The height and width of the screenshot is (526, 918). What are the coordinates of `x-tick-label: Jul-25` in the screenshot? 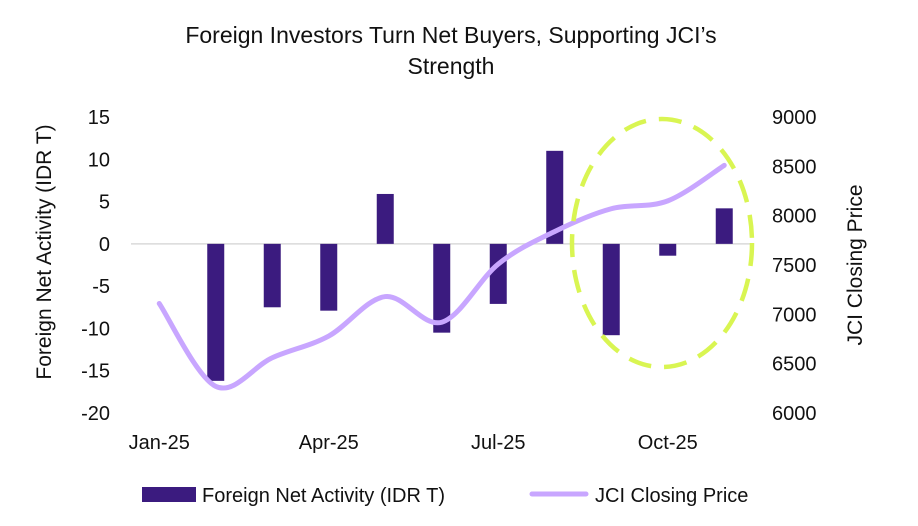 It's located at (498, 443).